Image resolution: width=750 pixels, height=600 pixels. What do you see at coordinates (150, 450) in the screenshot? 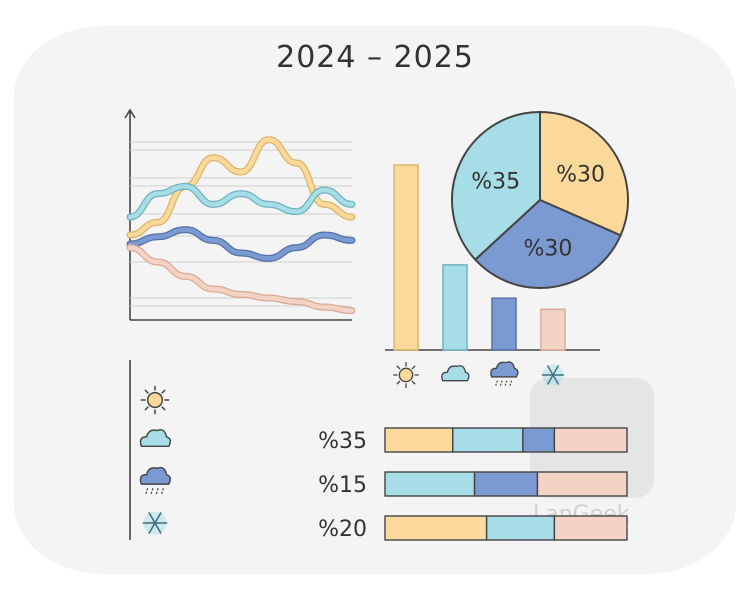
I see `legend` at bounding box center [150, 450].